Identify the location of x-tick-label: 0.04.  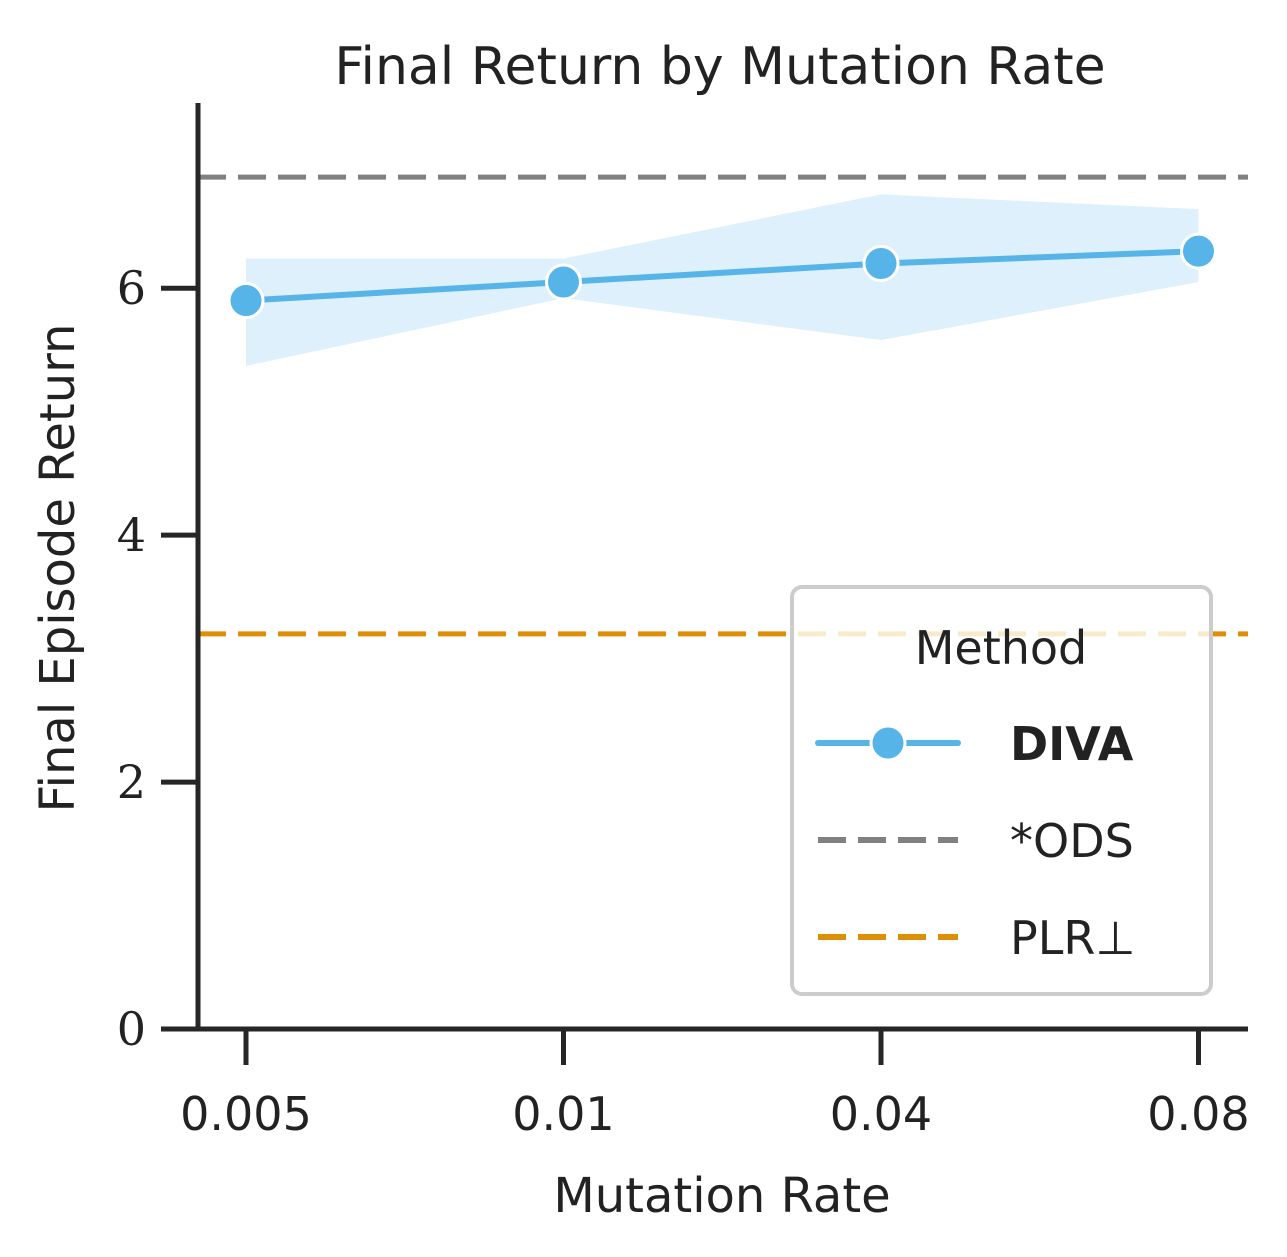
(881, 1114).